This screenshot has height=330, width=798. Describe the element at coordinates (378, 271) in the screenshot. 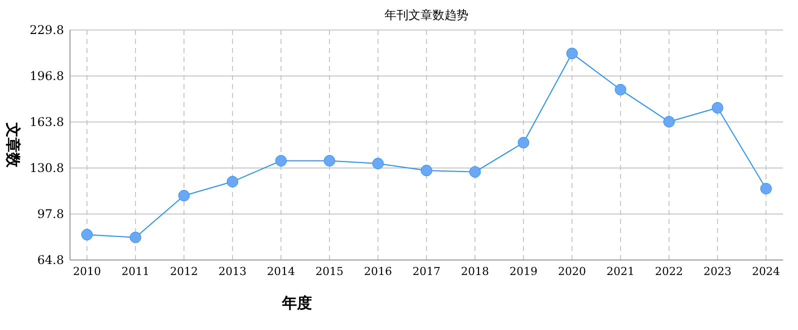

I see `x-tick-label: 2016` at that location.